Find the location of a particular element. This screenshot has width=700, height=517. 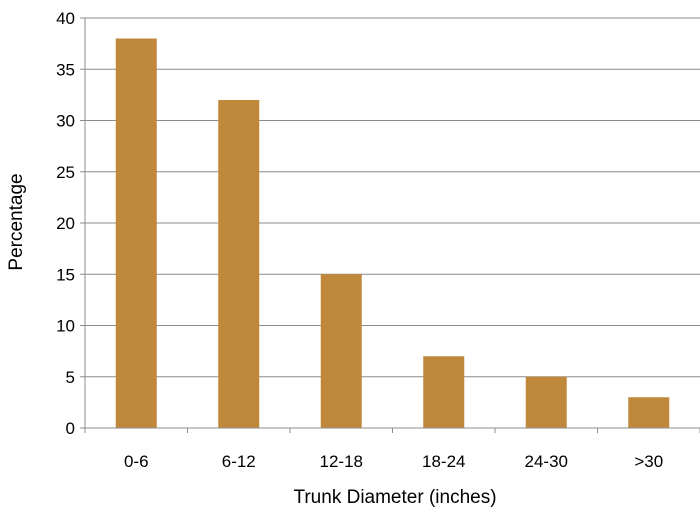

x-axis-title: Trunk Diameter (inches) is located at coordinates (394, 497).